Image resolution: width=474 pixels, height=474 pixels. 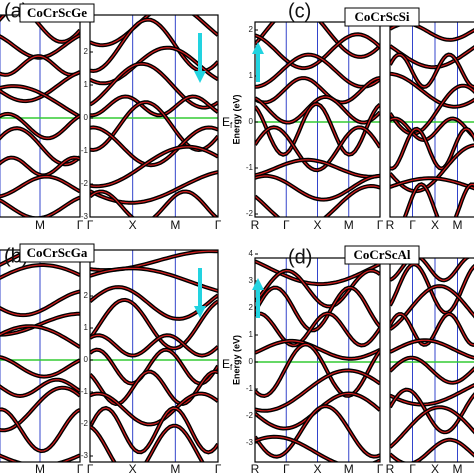 What do you see at coordinates (236, 360) in the screenshot?
I see `y-axis-label: Energy (eV)` at bounding box center [236, 360].